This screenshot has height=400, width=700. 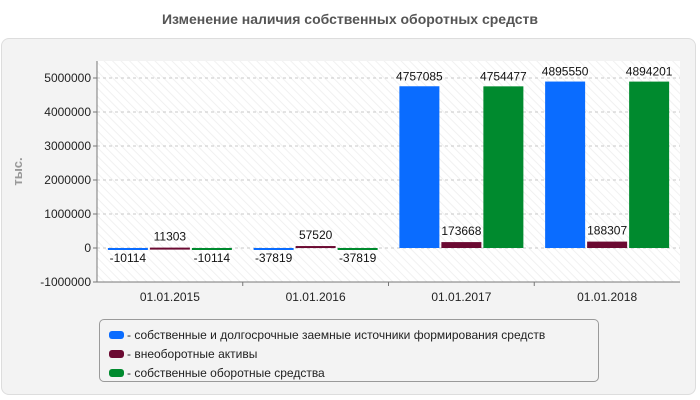 I want to click on y-tick-label: 4000000, so click(x=67, y=112).